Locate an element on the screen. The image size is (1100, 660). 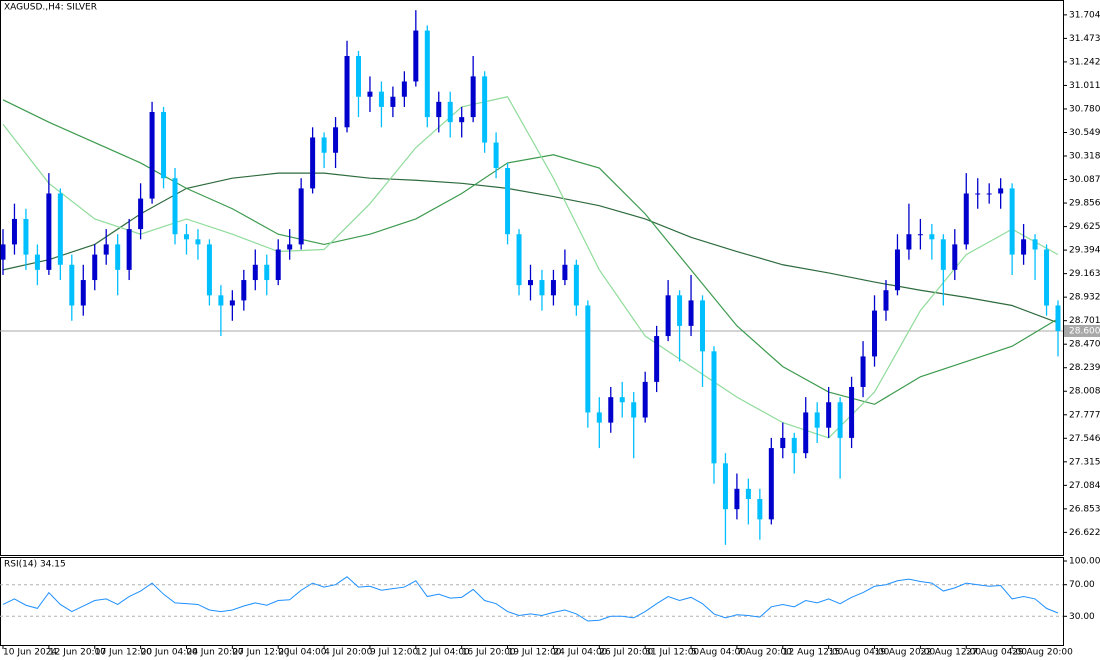
x-tick-label: 12 Jul 04:00 is located at coordinates (443, 653).